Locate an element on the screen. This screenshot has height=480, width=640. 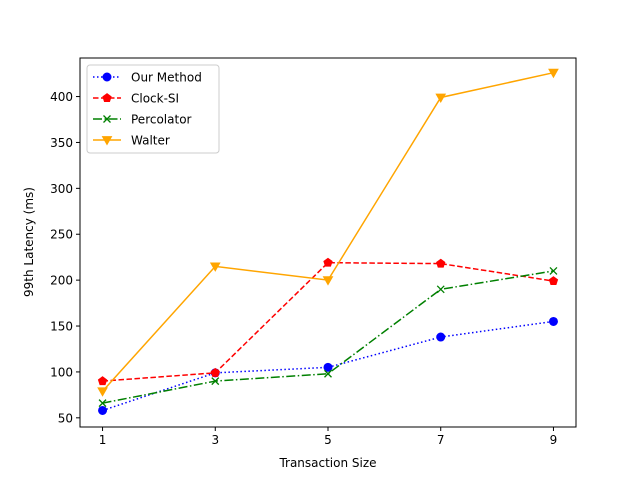
legend-label-walter: Walter is located at coordinates (150, 141).